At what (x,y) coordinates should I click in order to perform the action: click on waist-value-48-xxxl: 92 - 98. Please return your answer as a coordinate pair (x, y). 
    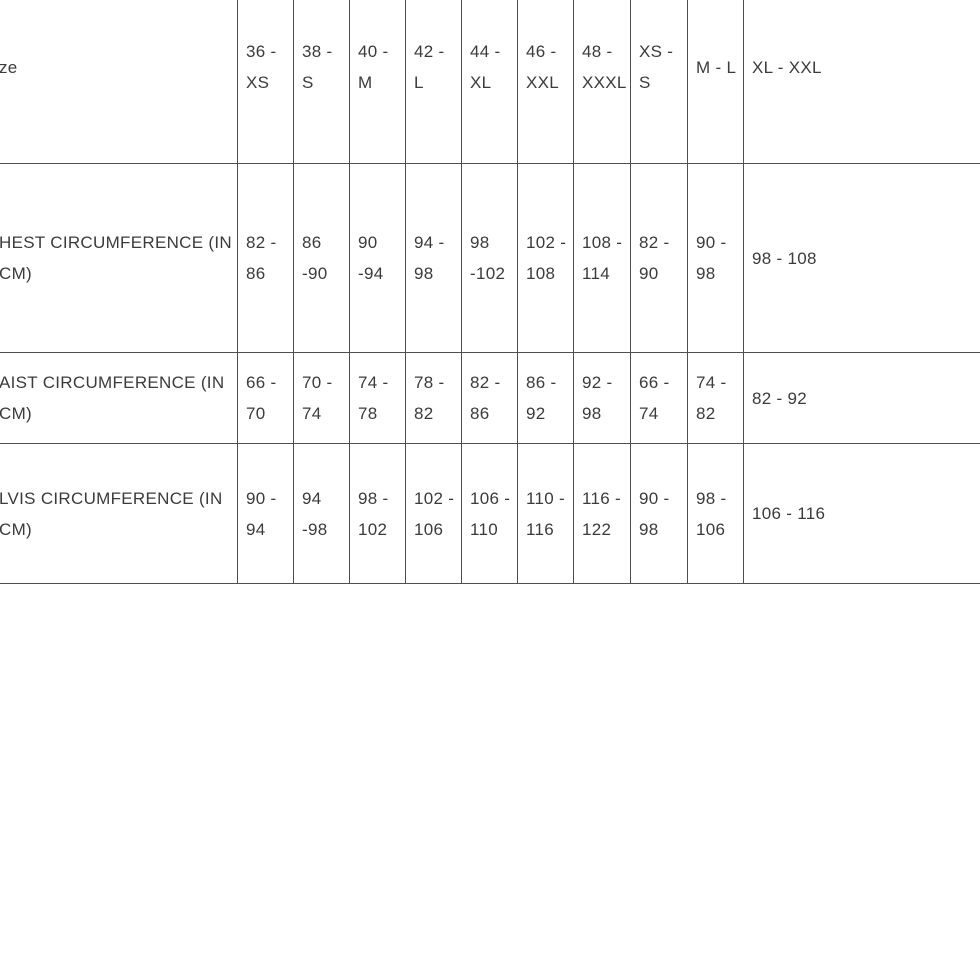
    Looking at the image, I should click on (602, 398).